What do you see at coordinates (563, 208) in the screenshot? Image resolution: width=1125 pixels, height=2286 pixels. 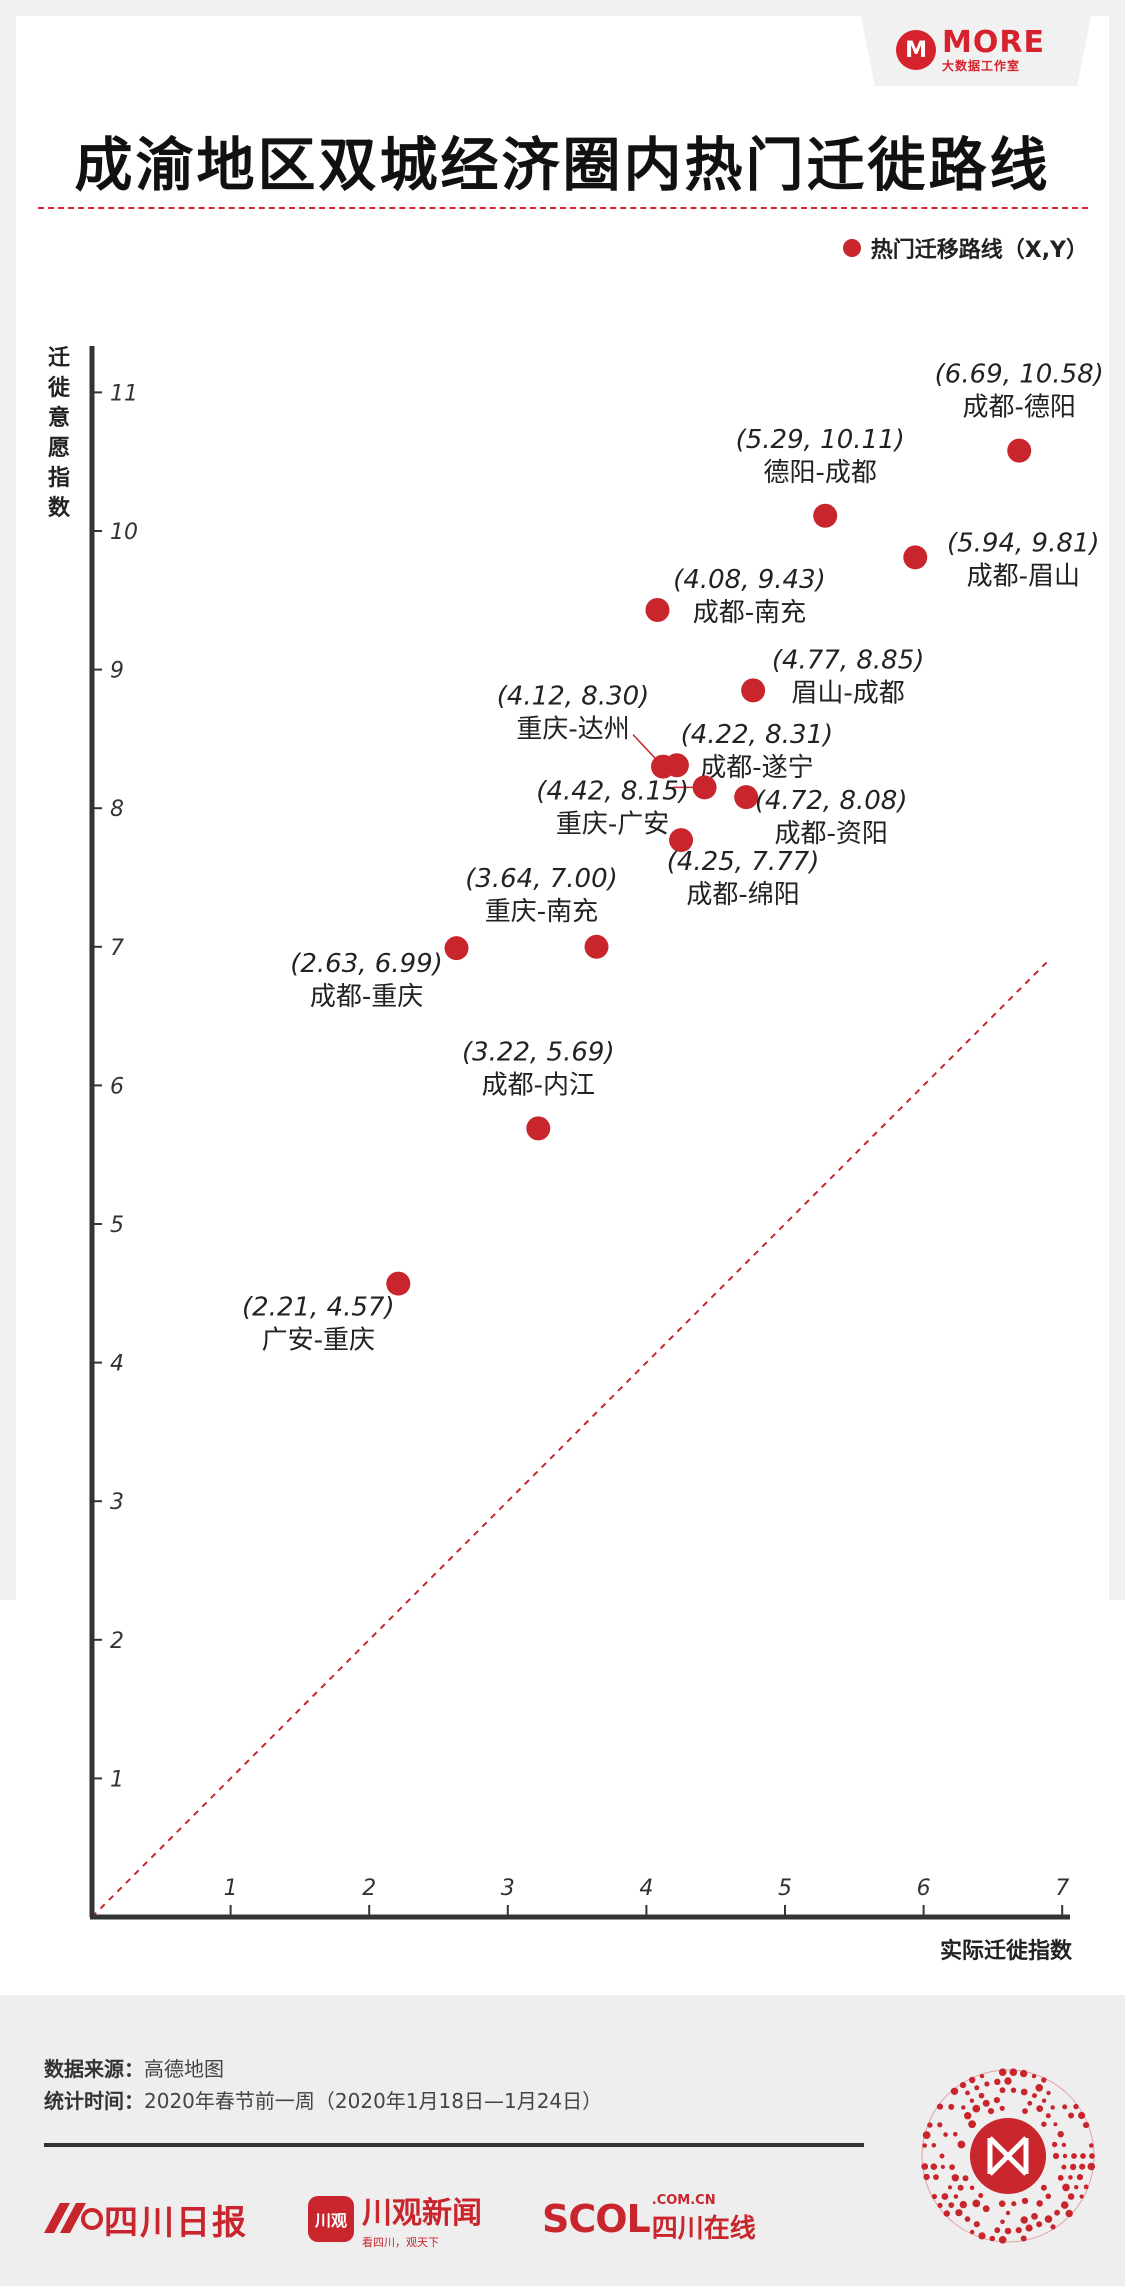 I see `title-divider` at bounding box center [563, 208].